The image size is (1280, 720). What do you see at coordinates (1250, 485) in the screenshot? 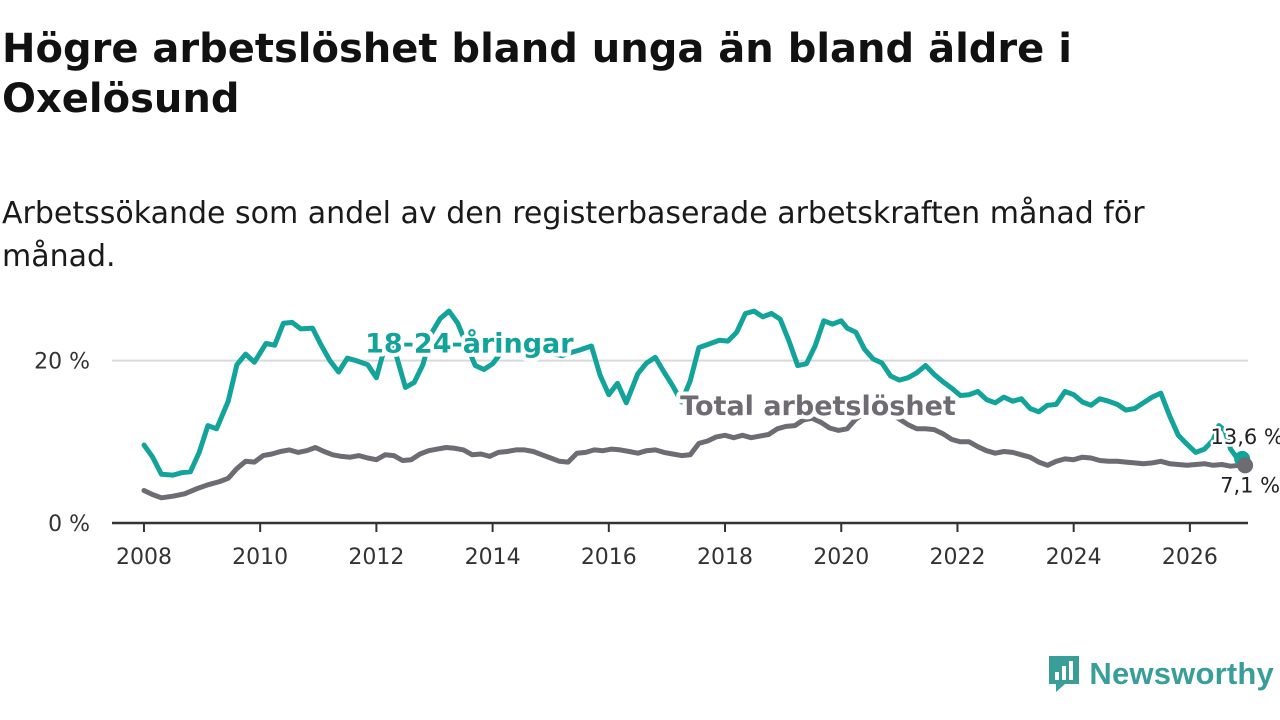
I see `end-value-label-total: 7,1 %` at bounding box center [1250, 485].